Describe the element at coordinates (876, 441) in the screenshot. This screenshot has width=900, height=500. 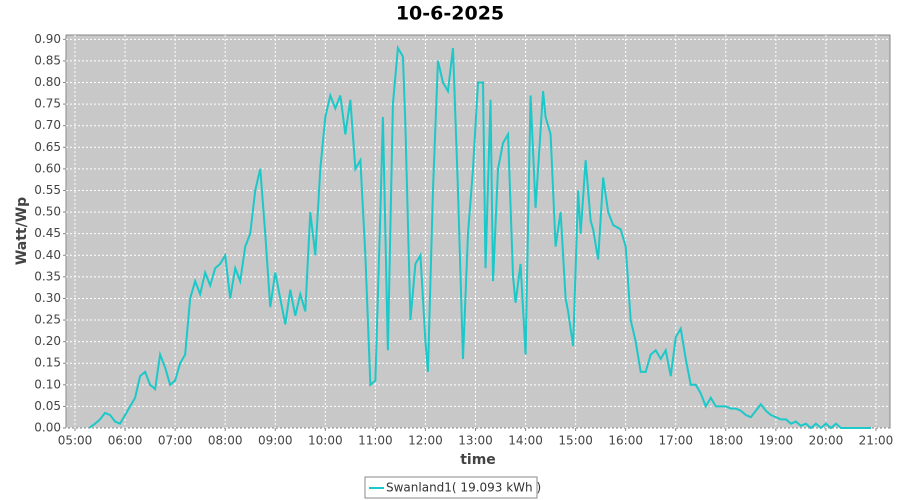
I see `x-tick-label: 21:00` at that location.